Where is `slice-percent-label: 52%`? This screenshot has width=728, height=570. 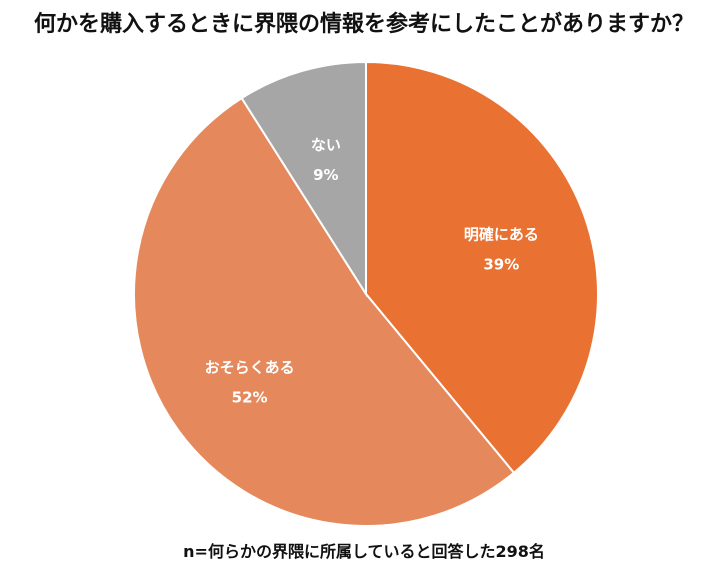 slice-percent-label: 52% is located at coordinates (250, 398).